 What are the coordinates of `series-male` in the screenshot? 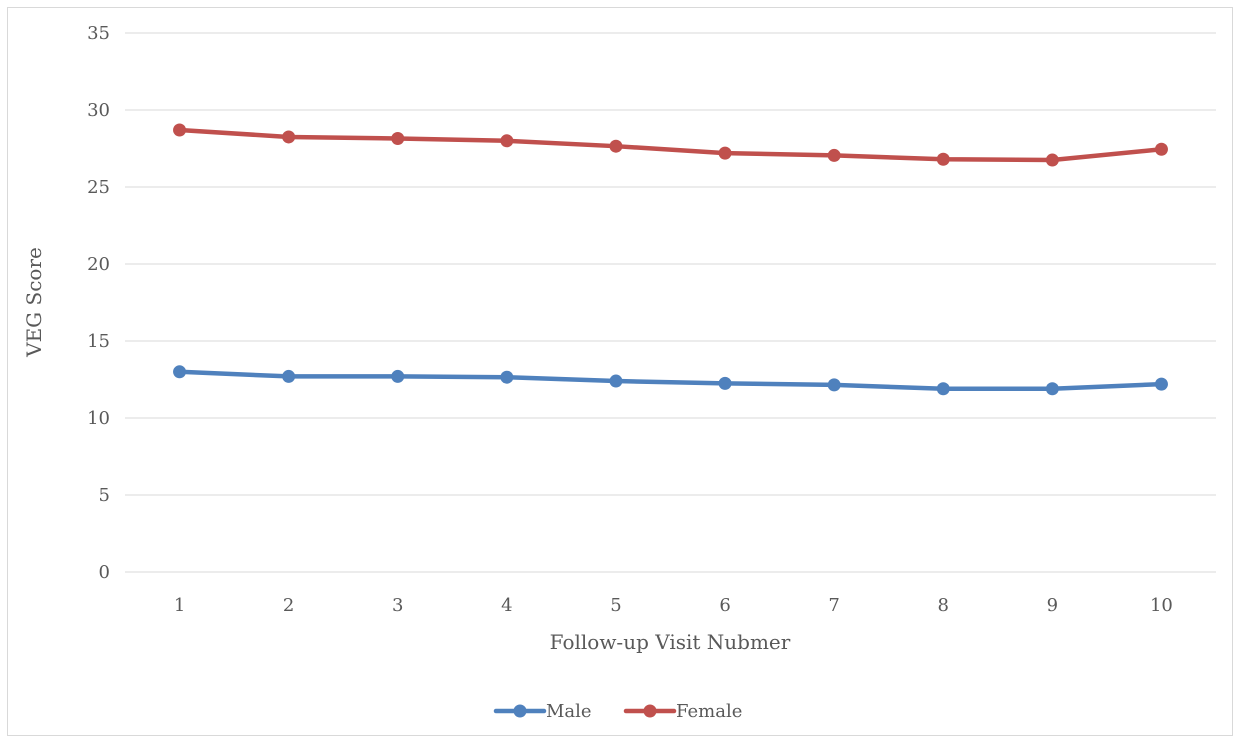 It's located at (670, 380).